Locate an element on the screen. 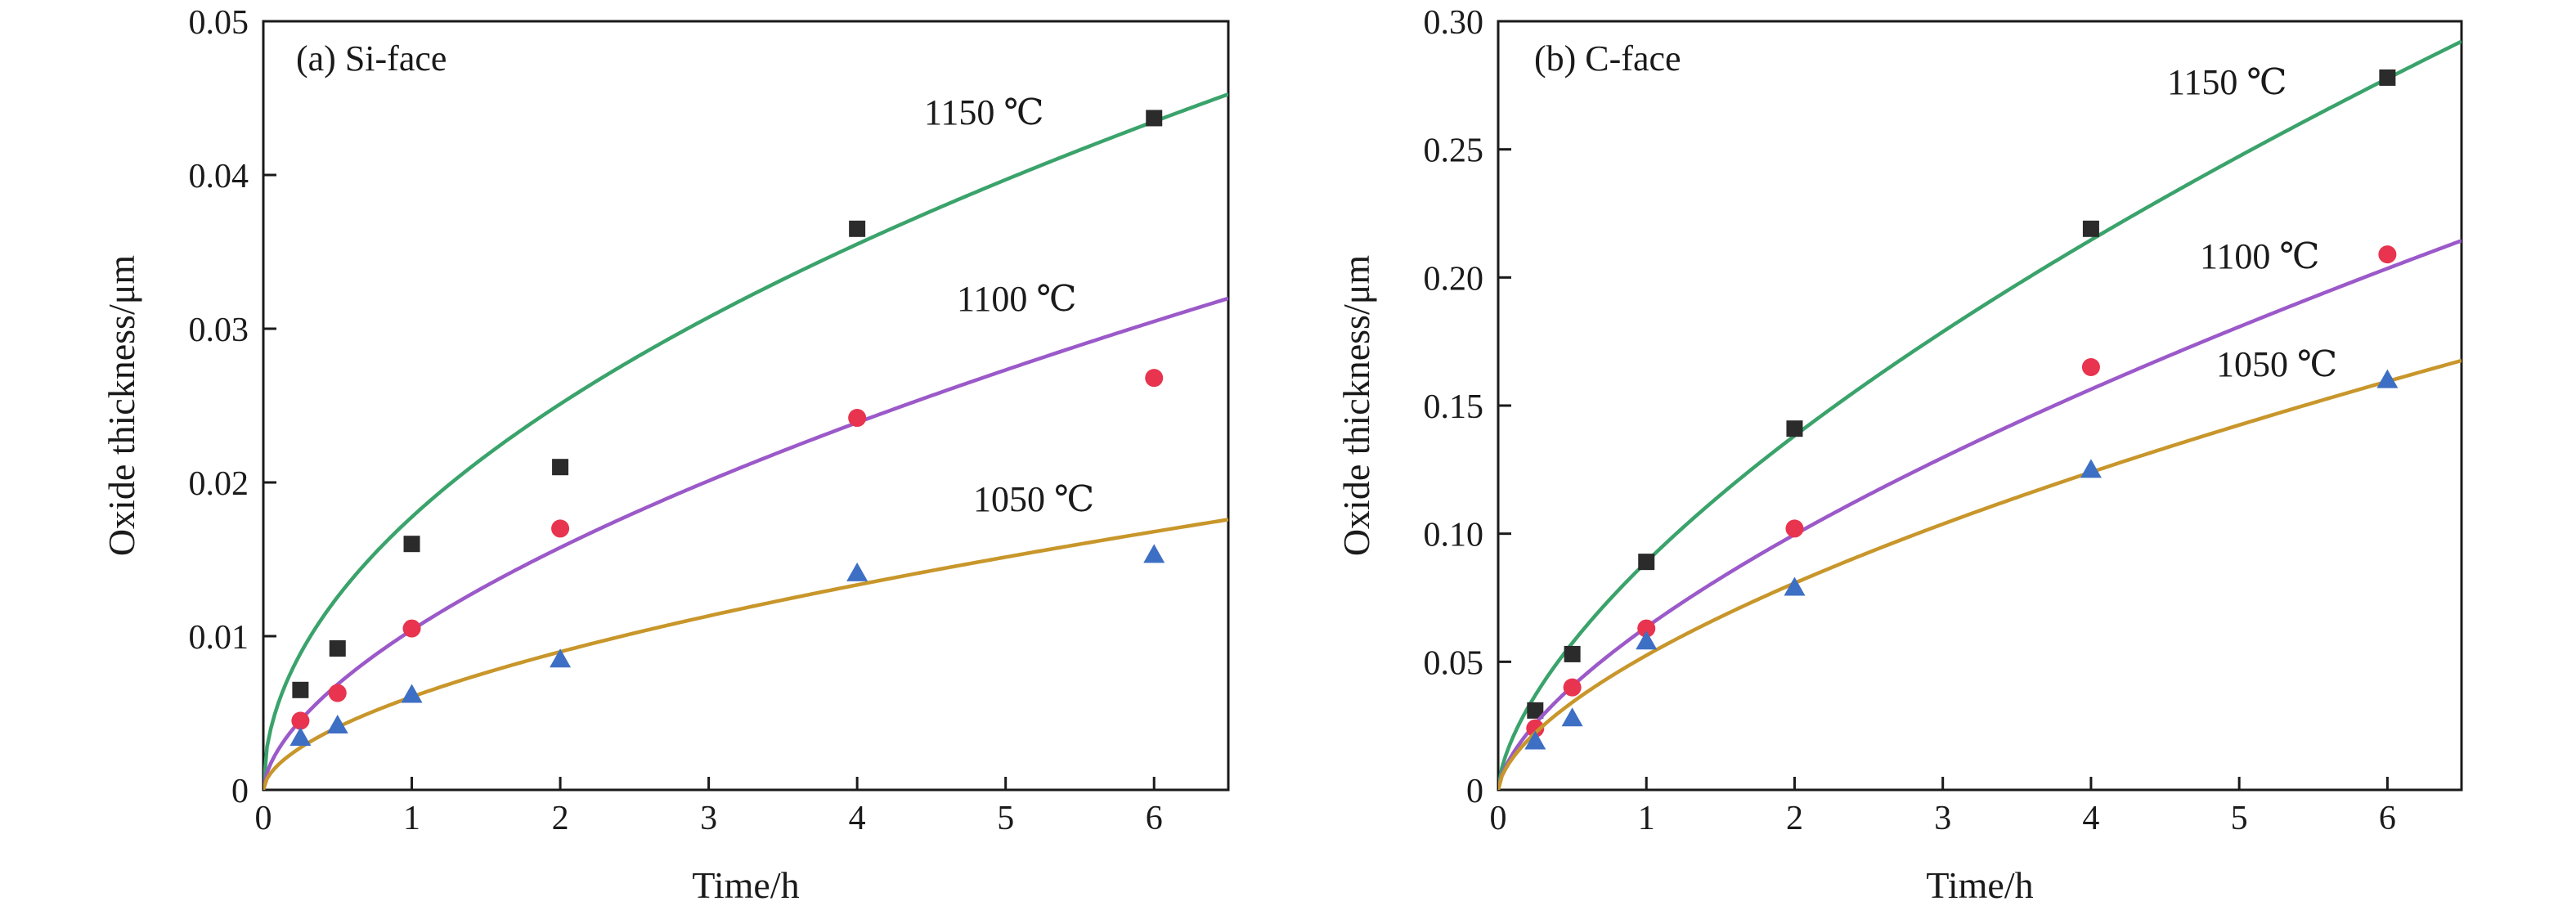 This screenshot has width=2576, height=906. series-fit-line is located at coordinates (746, 654).